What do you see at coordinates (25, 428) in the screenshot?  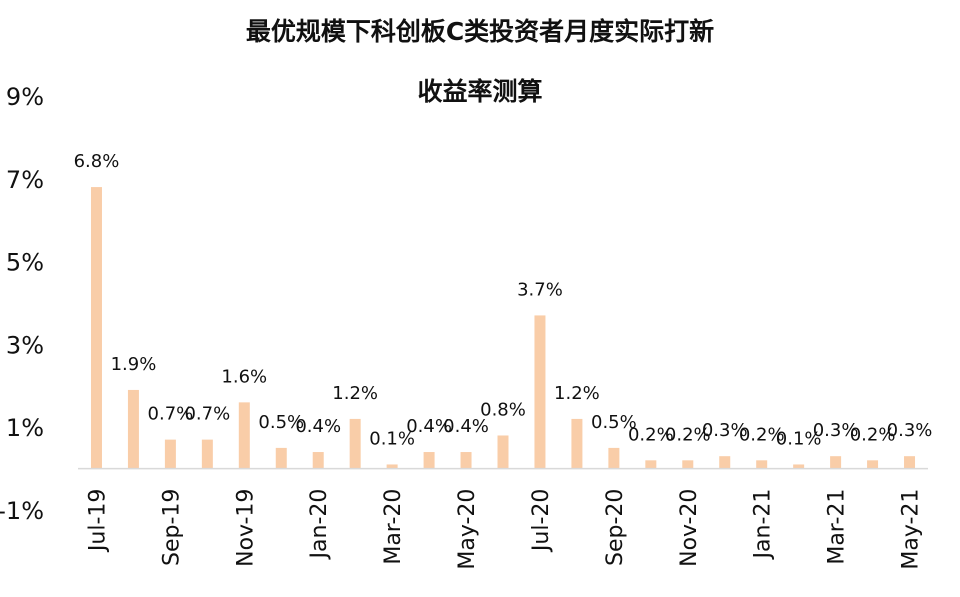 I see `y-tick-label: 1%` at bounding box center [25, 428].